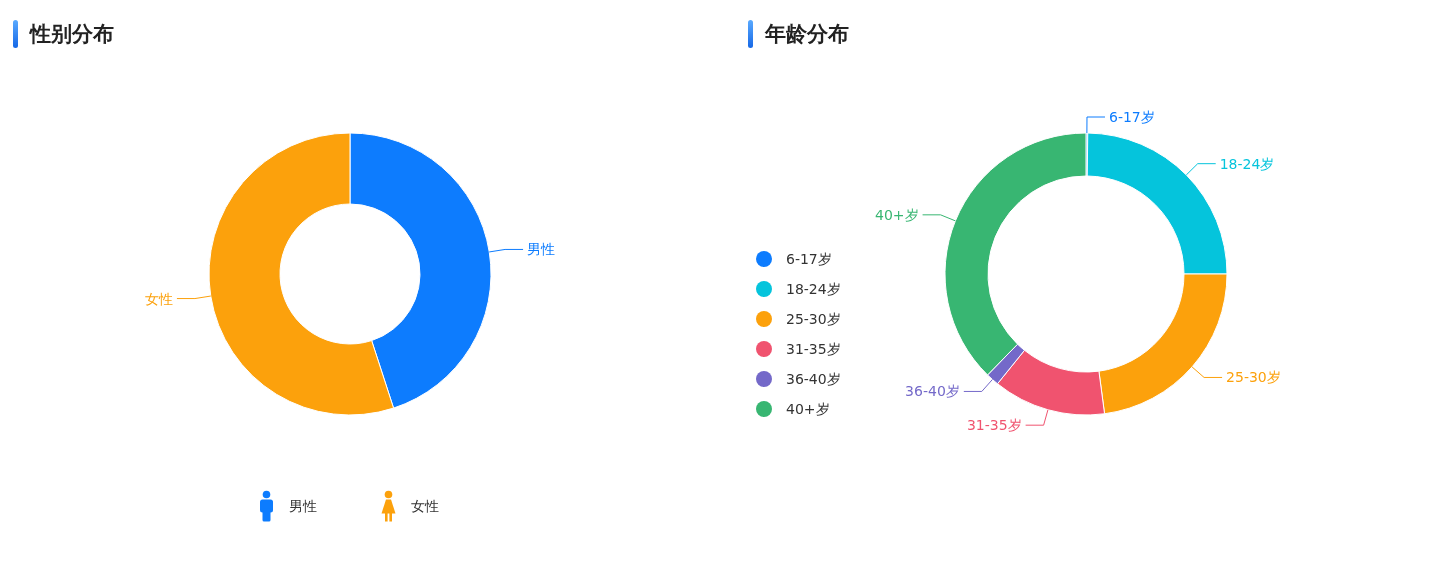 This screenshot has width=1445, height=586. What do you see at coordinates (808, 409) in the screenshot?
I see `legend-label: 40+岁` at bounding box center [808, 409].